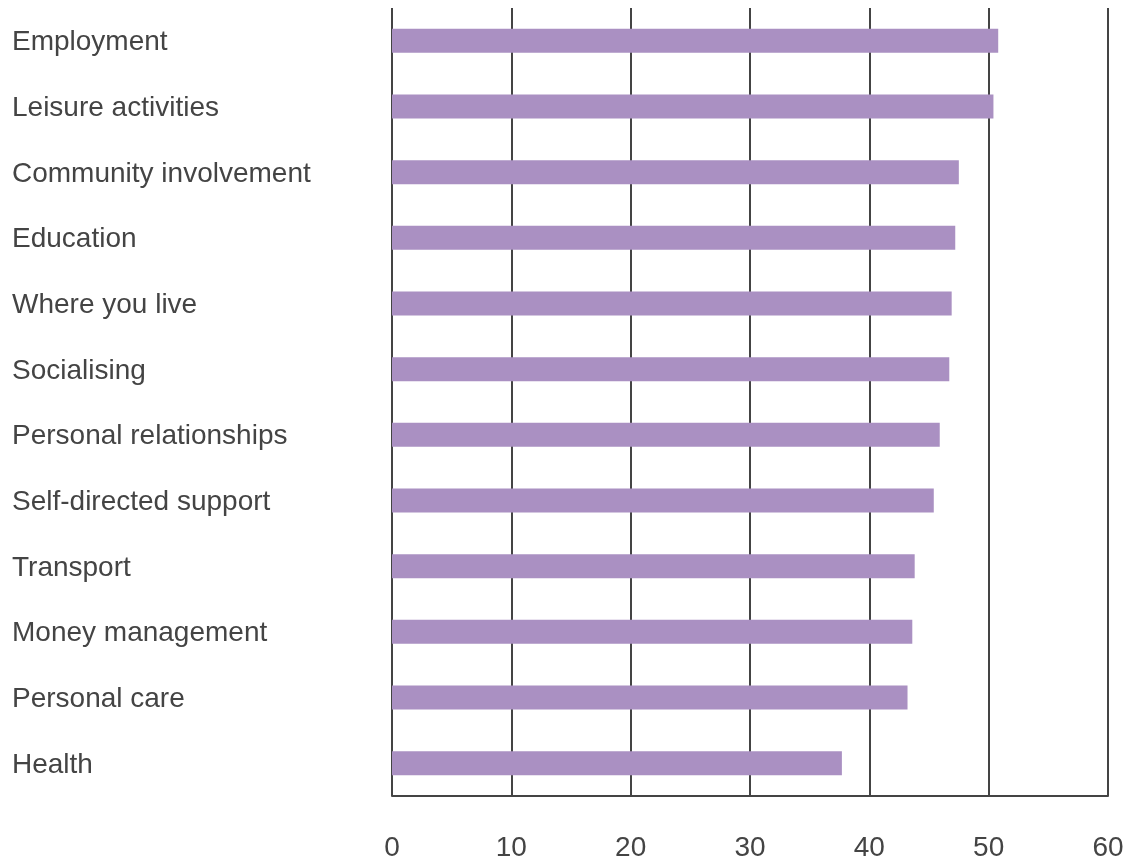 This screenshot has width=1138, height=860. What do you see at coordinates (989, 845) in the screenshot?
I see `x-tick-label: 50` at bounding box center [989, 845].